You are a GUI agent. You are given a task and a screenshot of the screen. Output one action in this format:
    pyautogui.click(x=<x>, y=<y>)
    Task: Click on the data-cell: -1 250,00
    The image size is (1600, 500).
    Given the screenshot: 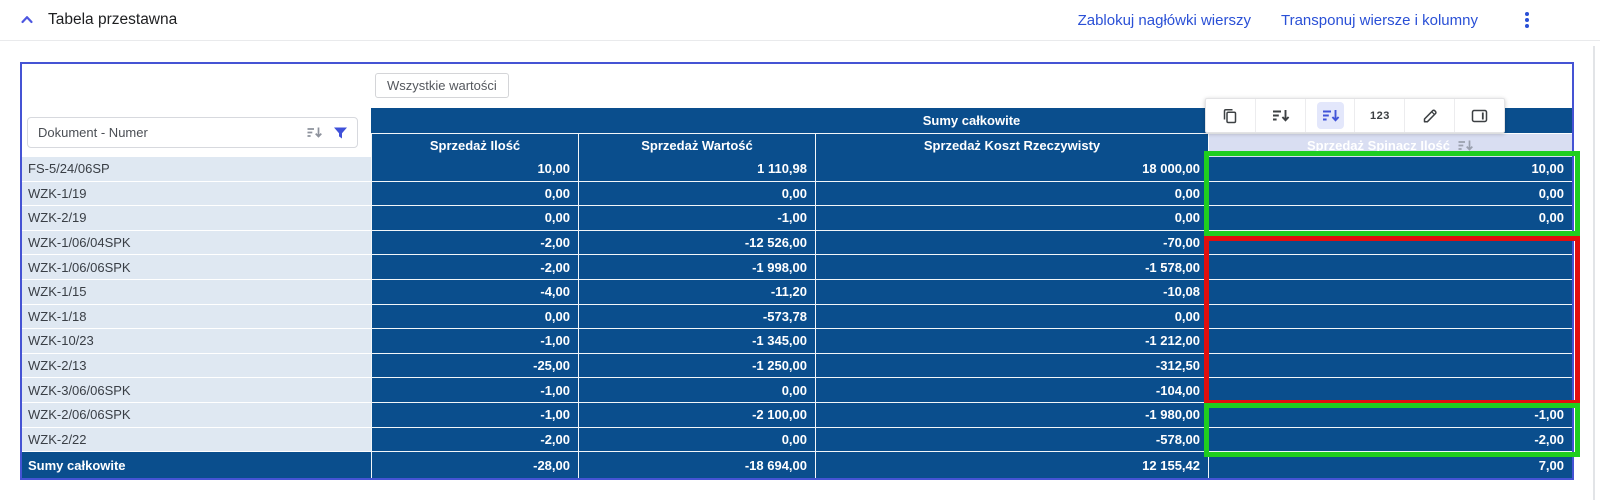 What is the action you would take?
    pyautogui.click(x=696, y=366)
    